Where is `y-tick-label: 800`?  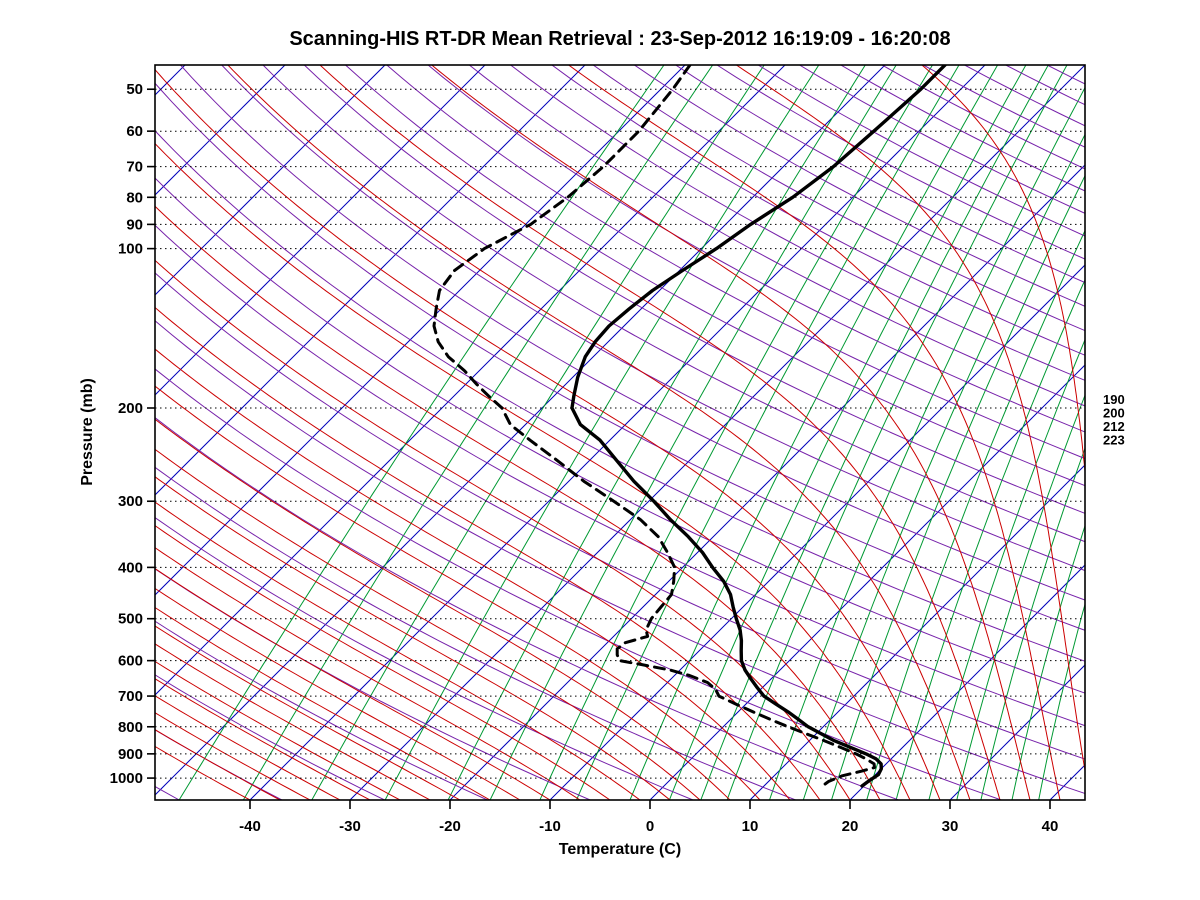
y-tick-label: 800 is located at coordinates (130, 727).